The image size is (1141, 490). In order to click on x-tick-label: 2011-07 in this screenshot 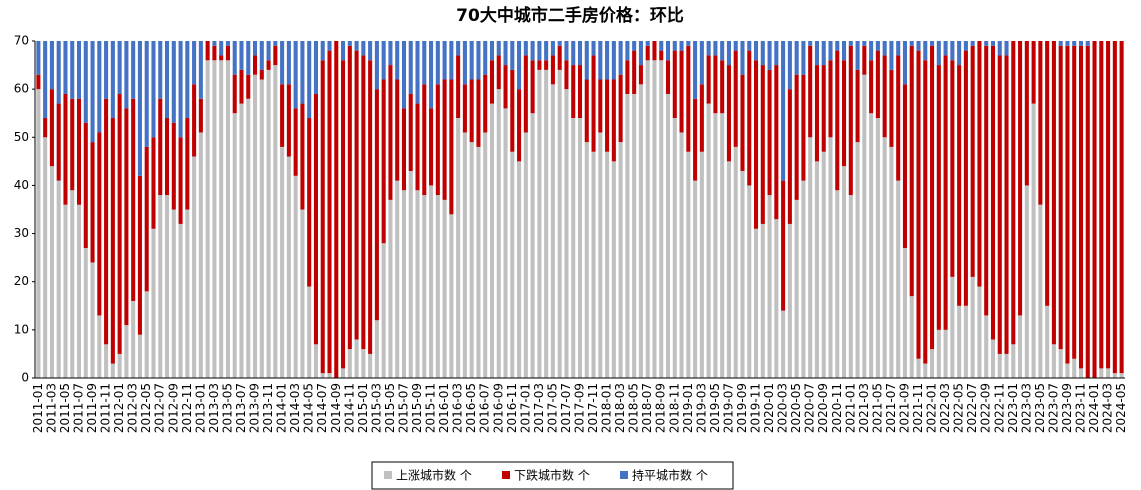, I will do `click(79, 408)`.